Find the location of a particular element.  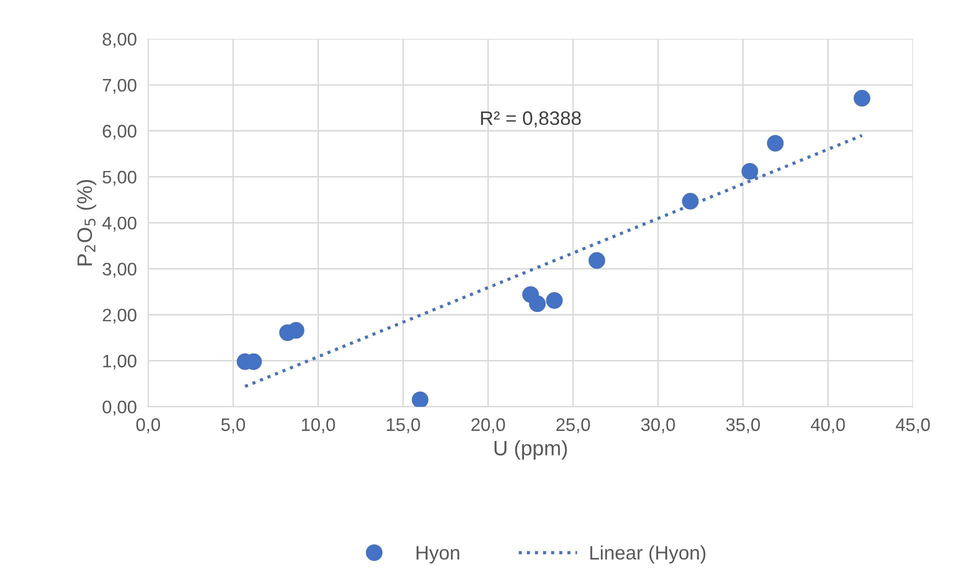

y-tick-label: 0,00 is located at coordinates (119, 408).